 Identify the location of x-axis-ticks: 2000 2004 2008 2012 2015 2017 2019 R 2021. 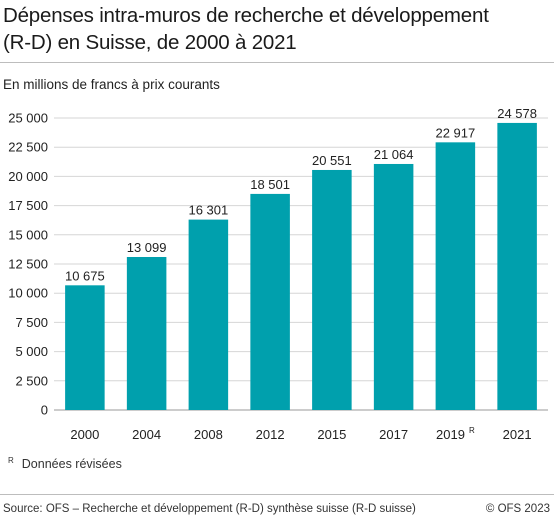
(300, 434).